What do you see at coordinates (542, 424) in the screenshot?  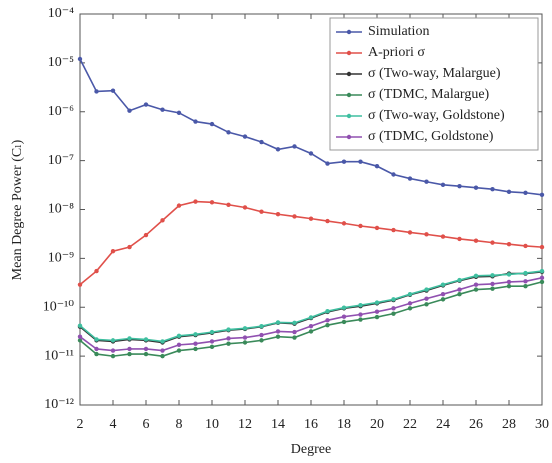 I see `x-tick-label: 30` at bounding box center [542, 424].